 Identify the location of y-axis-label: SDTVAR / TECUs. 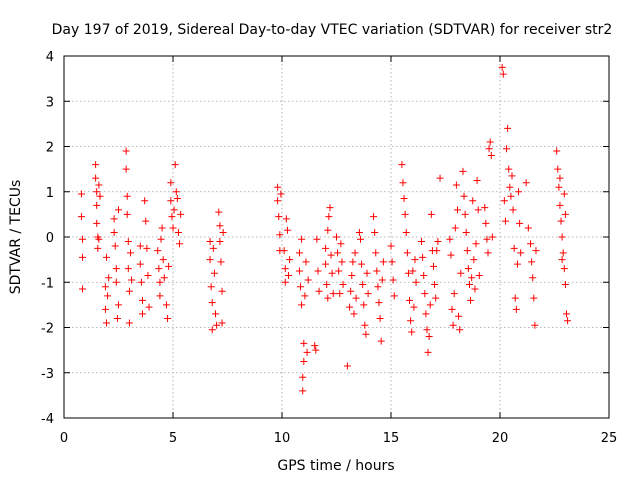
(16, 237).